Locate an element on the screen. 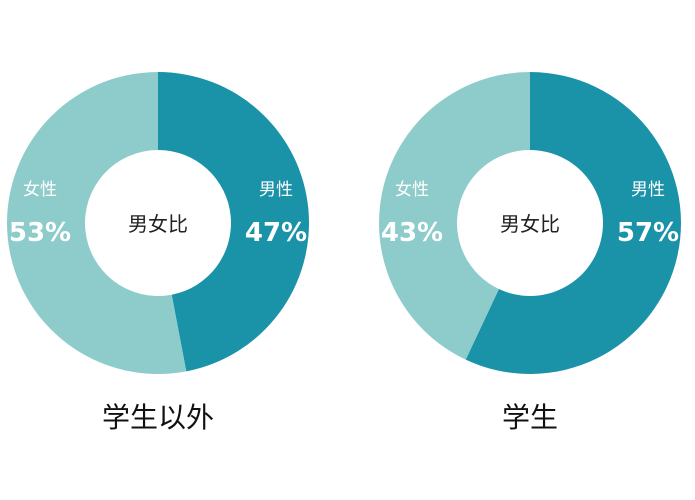  slice-percent-label: 57% is located at coordinates (648, 233).